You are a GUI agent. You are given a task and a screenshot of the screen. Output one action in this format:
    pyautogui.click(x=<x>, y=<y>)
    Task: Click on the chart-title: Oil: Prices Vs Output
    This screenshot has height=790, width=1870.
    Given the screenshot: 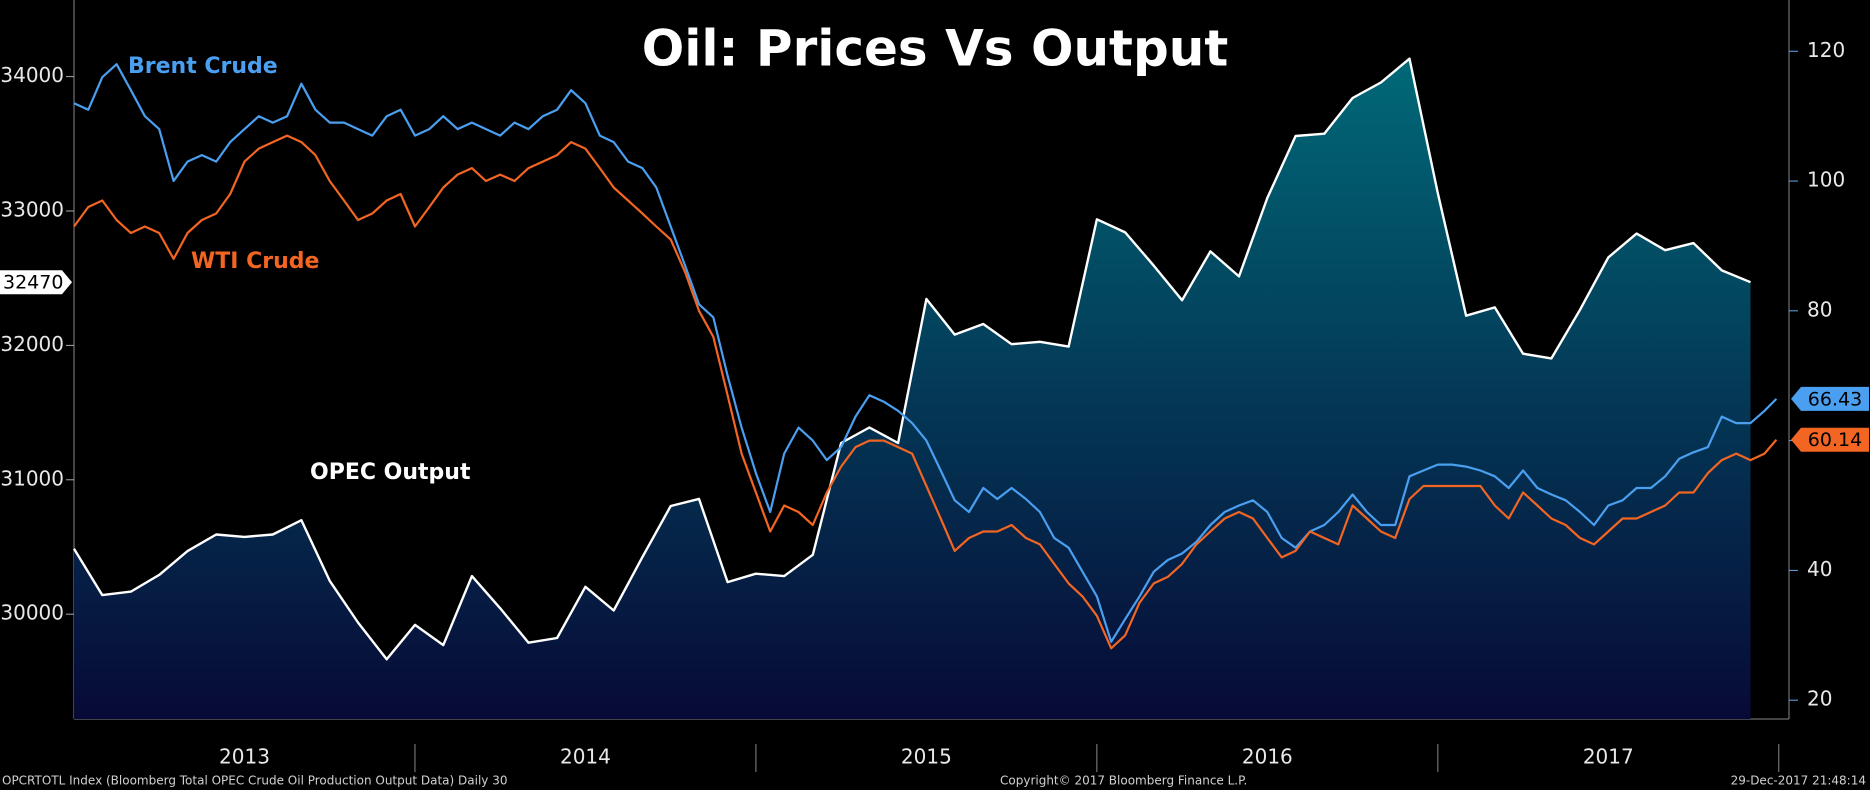 What is the action you would take?
    pyautogui.click(x=935, y=49)
    